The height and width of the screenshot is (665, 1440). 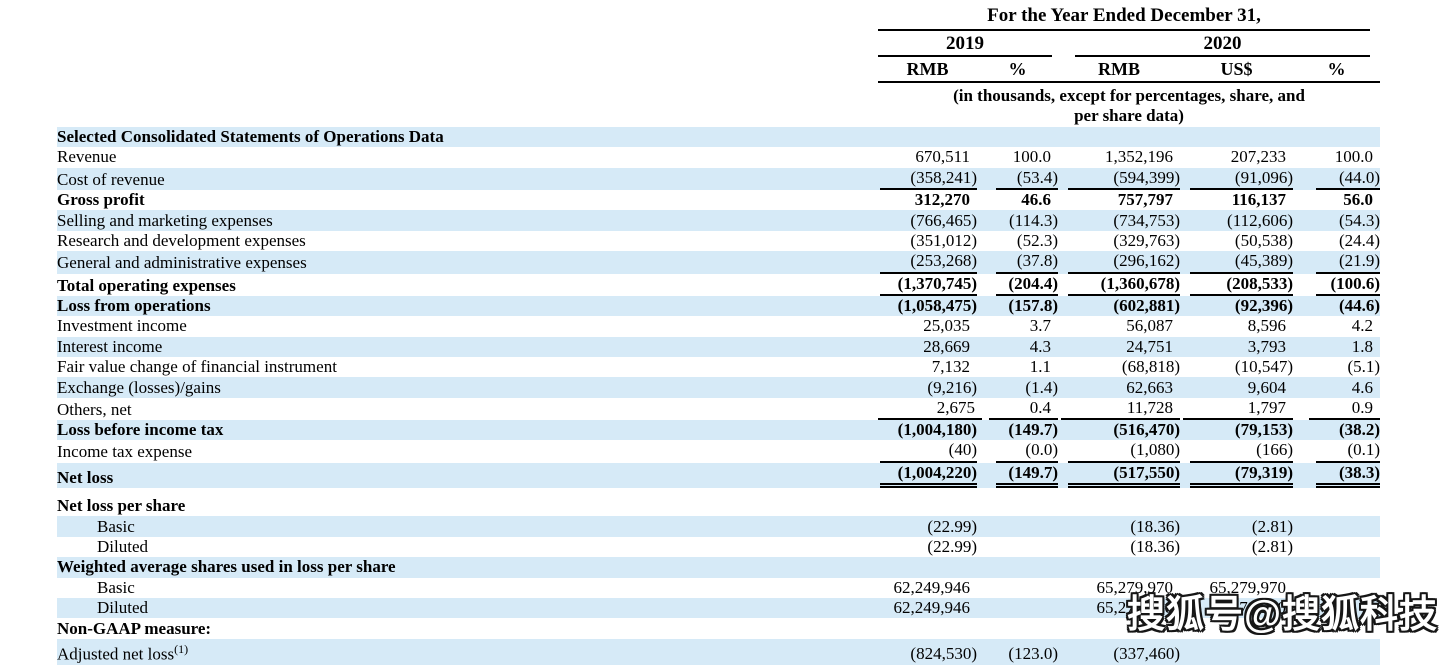 What do you see at coordinates (467, 430) in the screenshot?
I see `row-label: Loss before income tax` at bounding box center [467, 430].